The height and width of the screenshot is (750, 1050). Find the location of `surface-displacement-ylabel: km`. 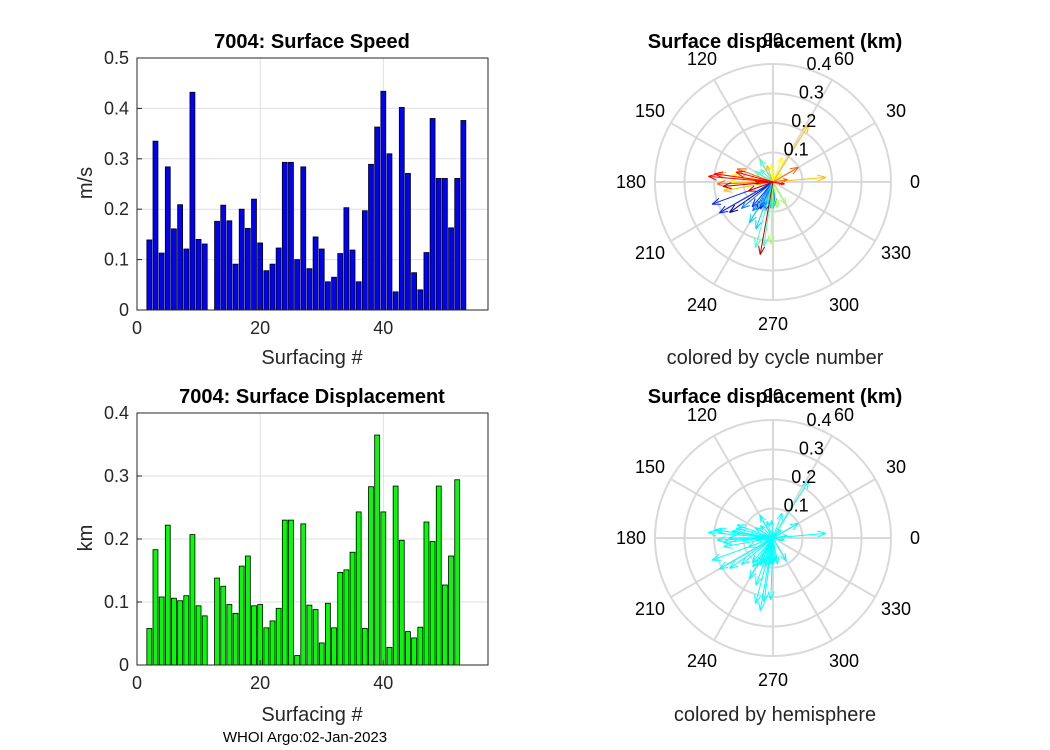

surface-displacement-ylabel: km is located at coordinates (86, 538).